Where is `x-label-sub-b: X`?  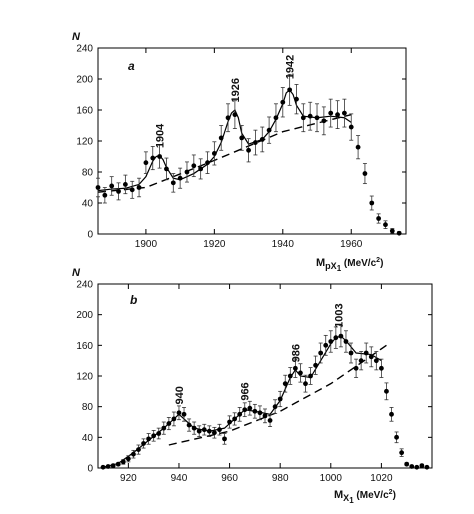 x-label-sub-b: X is located at coordinates (346, 498).